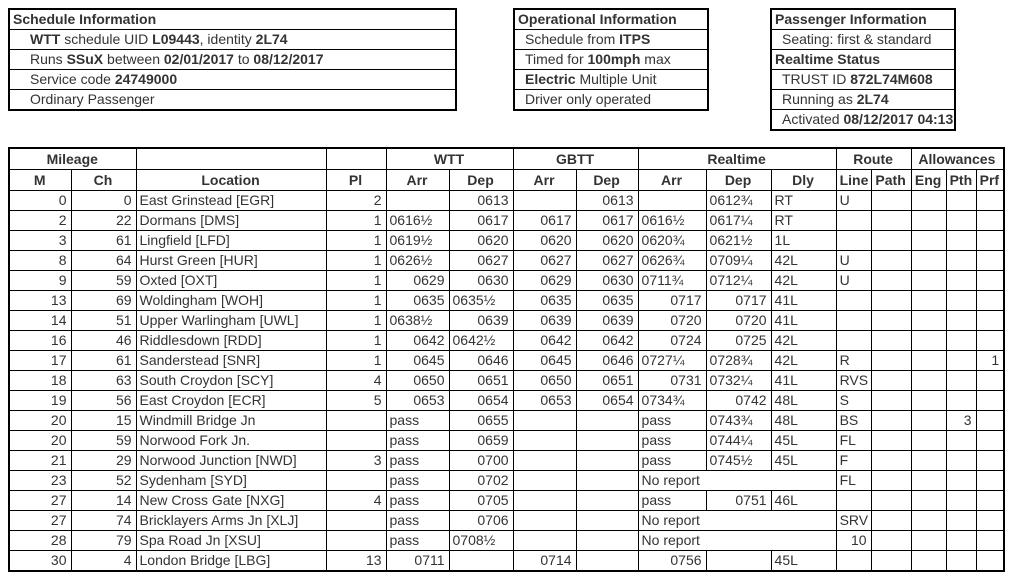 Image resolution: width=1019 pixels, height=577 pixels. Describe the element at coordinates (481, 500) in the screenshot. I see `cell-wtt_dep: 0705` at that location.